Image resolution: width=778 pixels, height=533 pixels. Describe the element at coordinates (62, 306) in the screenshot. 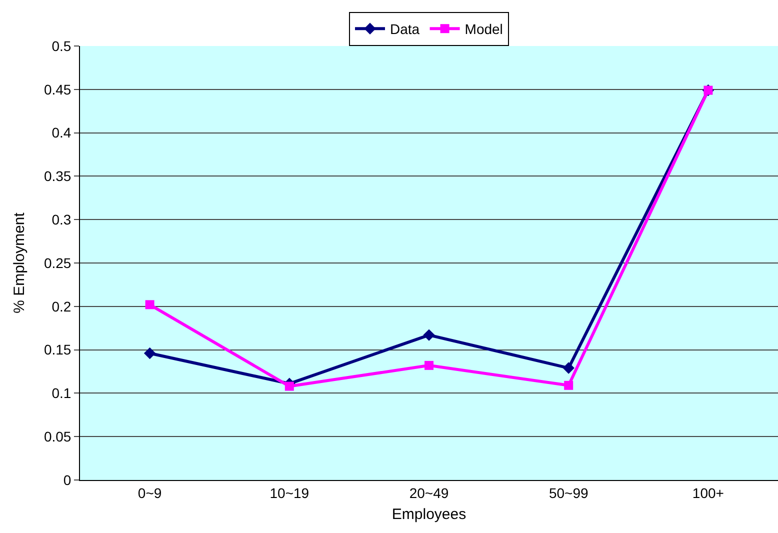

I see `y-tick-label: 0.2` at that location.